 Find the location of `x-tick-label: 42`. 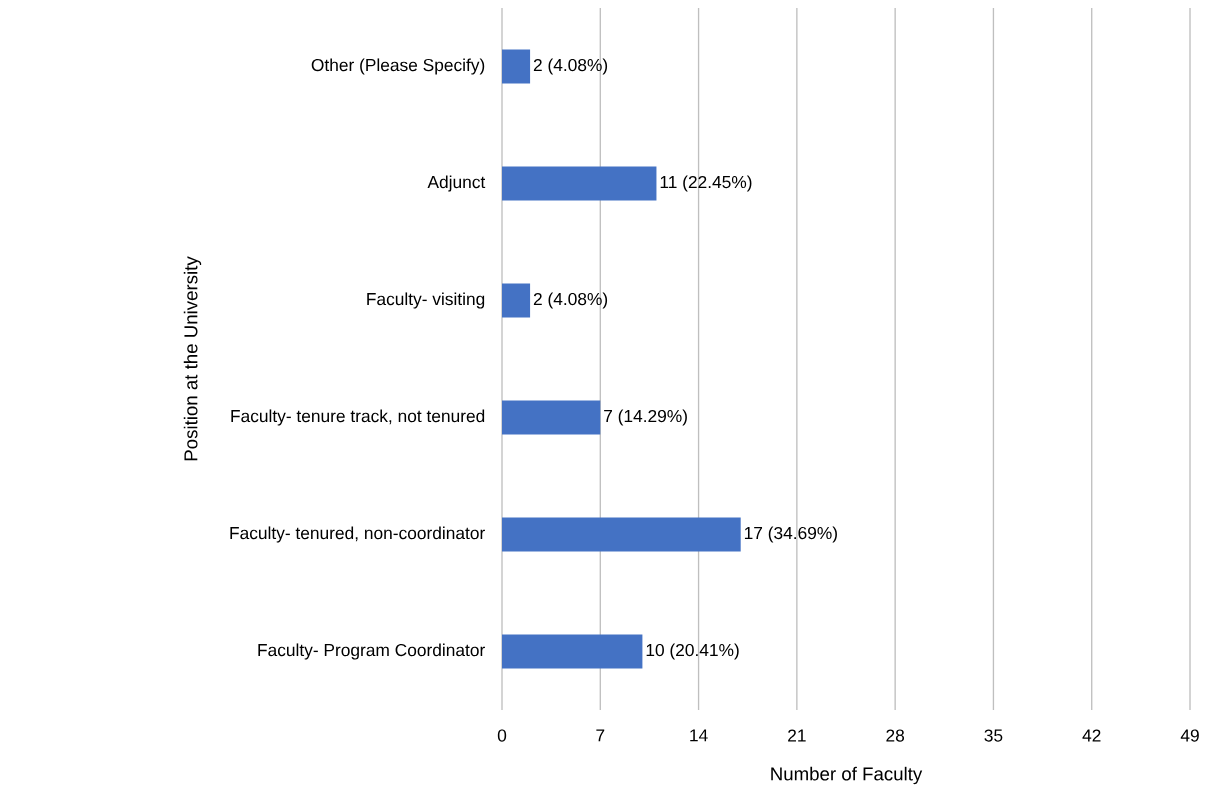

x-tick-label: 42 is located at coordinates (1091, 735).